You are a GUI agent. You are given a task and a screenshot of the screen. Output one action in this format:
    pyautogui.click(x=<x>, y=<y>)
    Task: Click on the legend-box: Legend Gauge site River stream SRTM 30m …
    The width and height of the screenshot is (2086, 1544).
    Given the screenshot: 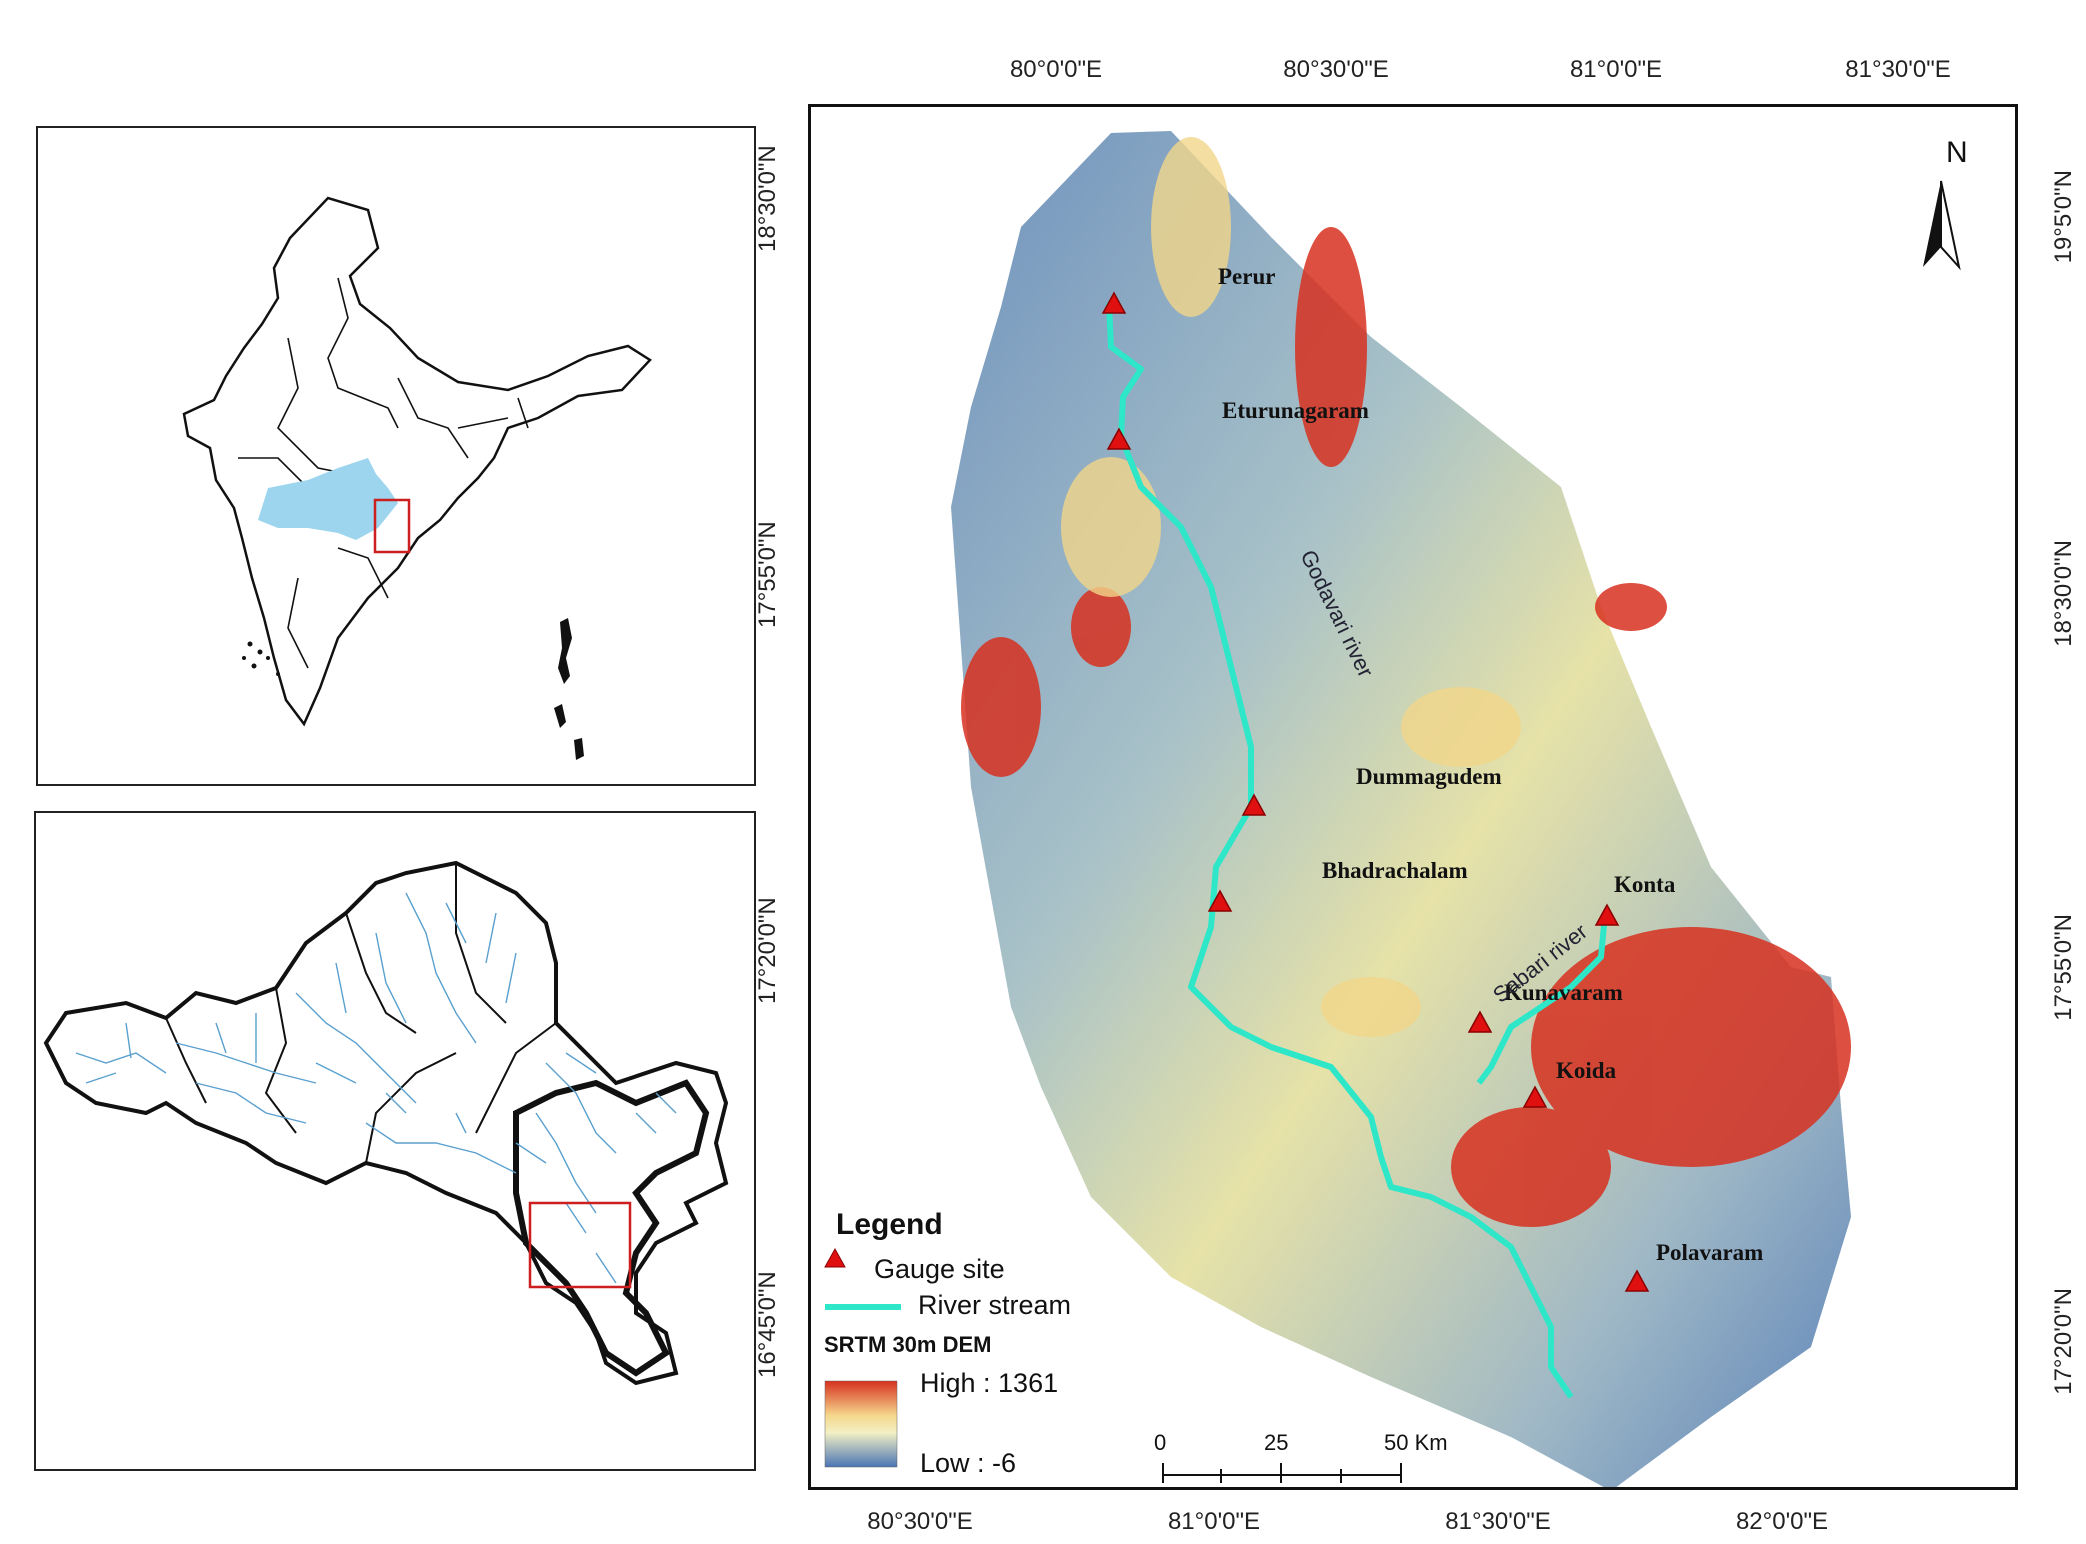 What is the action you would take?
    pyautogui.click(x=980, y=1345)
    